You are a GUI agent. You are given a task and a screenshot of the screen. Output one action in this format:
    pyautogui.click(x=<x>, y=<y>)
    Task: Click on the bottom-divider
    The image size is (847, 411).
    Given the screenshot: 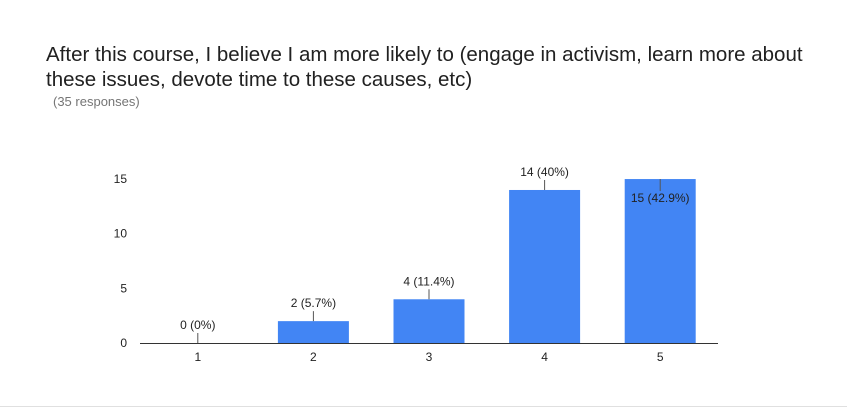 What is the action you would take?
    pyautogui.click(x=423, y=406)
    